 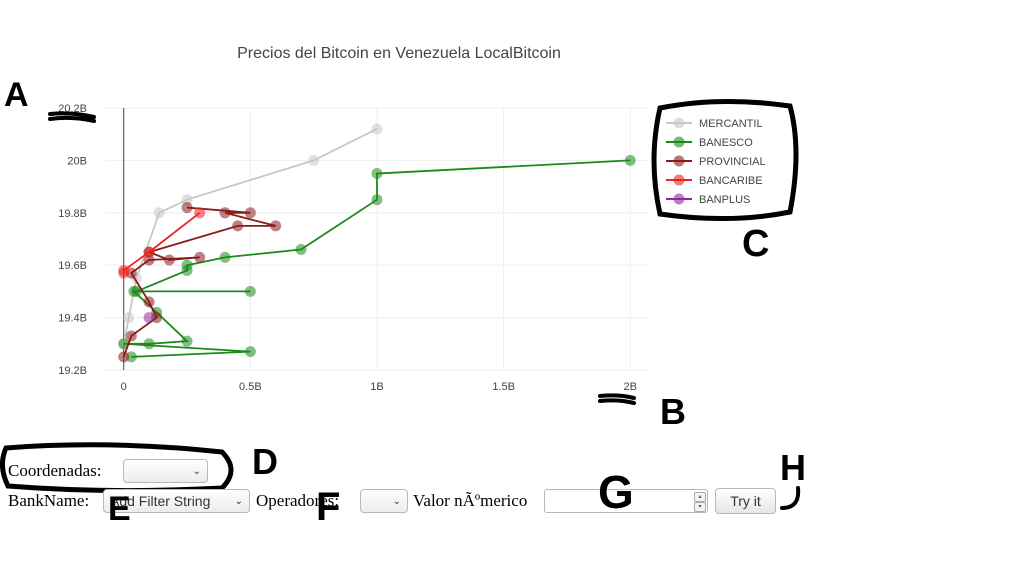 I want to click on annotation-d: D, so click(x=265, y=460).